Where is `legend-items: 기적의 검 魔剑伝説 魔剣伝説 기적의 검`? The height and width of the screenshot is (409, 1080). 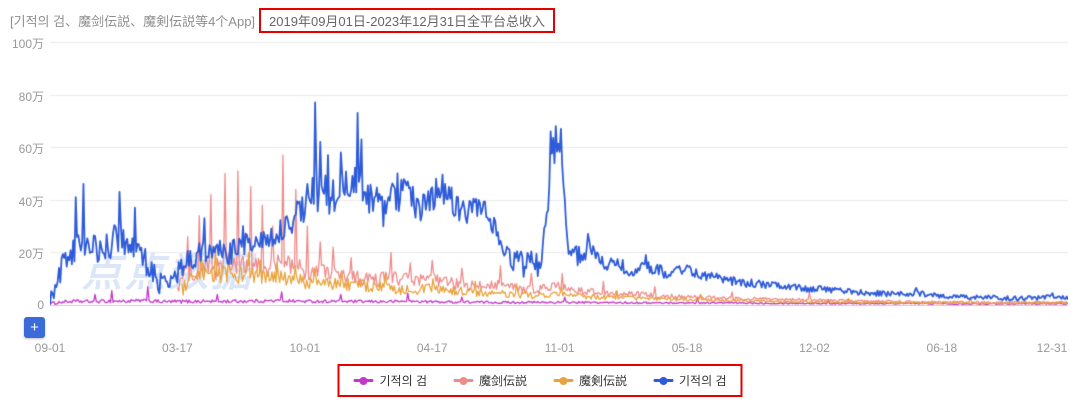
legend-items: 기적의 검 魔剑伝説 魔剣伝説 기적의 검 is located at coordinates (540, 380).